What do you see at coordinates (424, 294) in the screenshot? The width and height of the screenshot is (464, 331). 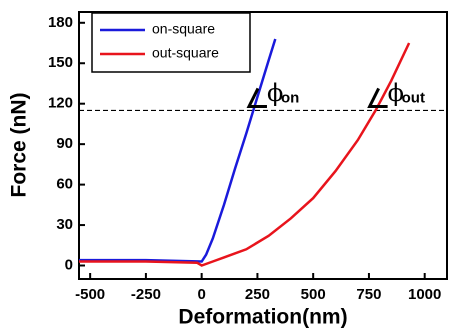 I see `x-tick-label: 1000` at bounding box center [424, 294].